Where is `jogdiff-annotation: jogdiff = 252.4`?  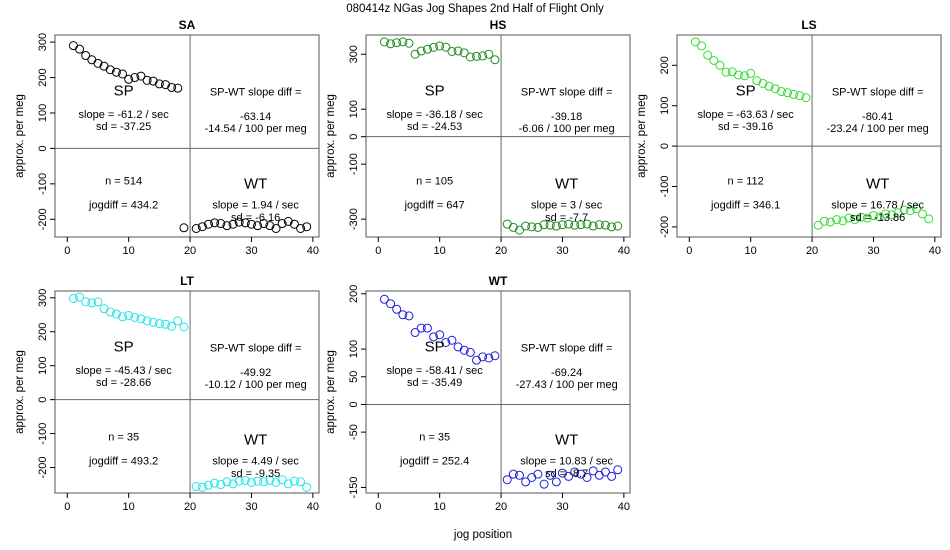
jogdiff-annotation: jogdiff = 252.4 is located at coordinates (434, 462).